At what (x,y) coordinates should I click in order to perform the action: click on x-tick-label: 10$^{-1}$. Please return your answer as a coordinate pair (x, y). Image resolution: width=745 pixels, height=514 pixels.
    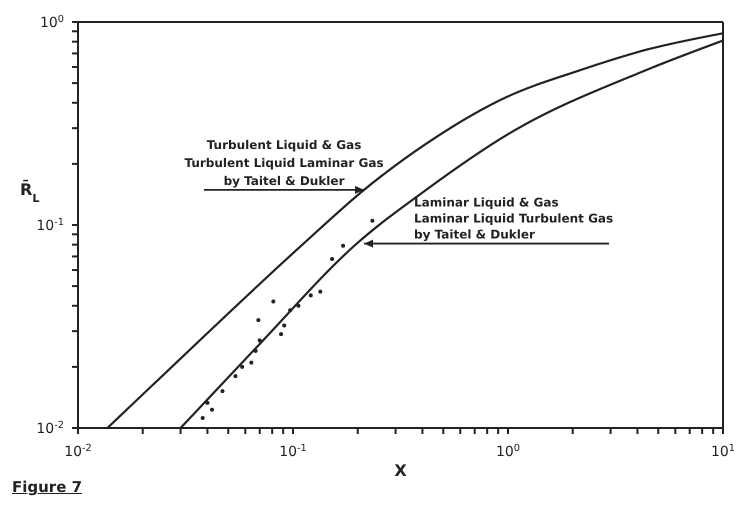
    Looking at the image, I should click on (293, 451).